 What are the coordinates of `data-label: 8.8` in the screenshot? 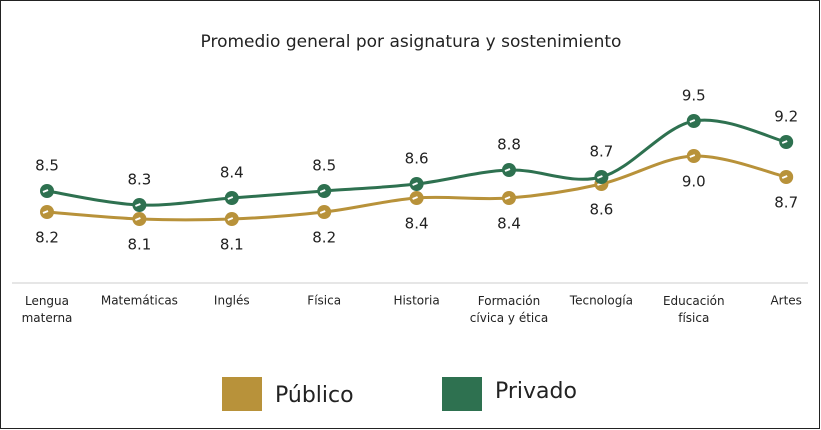 It's located at (509, 145).